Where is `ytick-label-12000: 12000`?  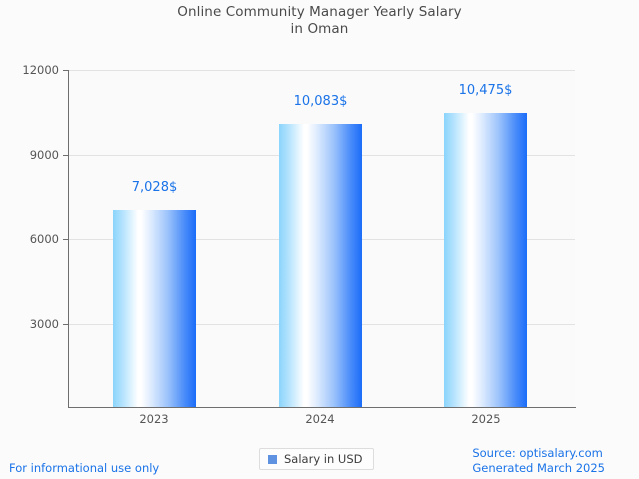 ytick-label-12000: 12000 is located at coordinates (40, 70).